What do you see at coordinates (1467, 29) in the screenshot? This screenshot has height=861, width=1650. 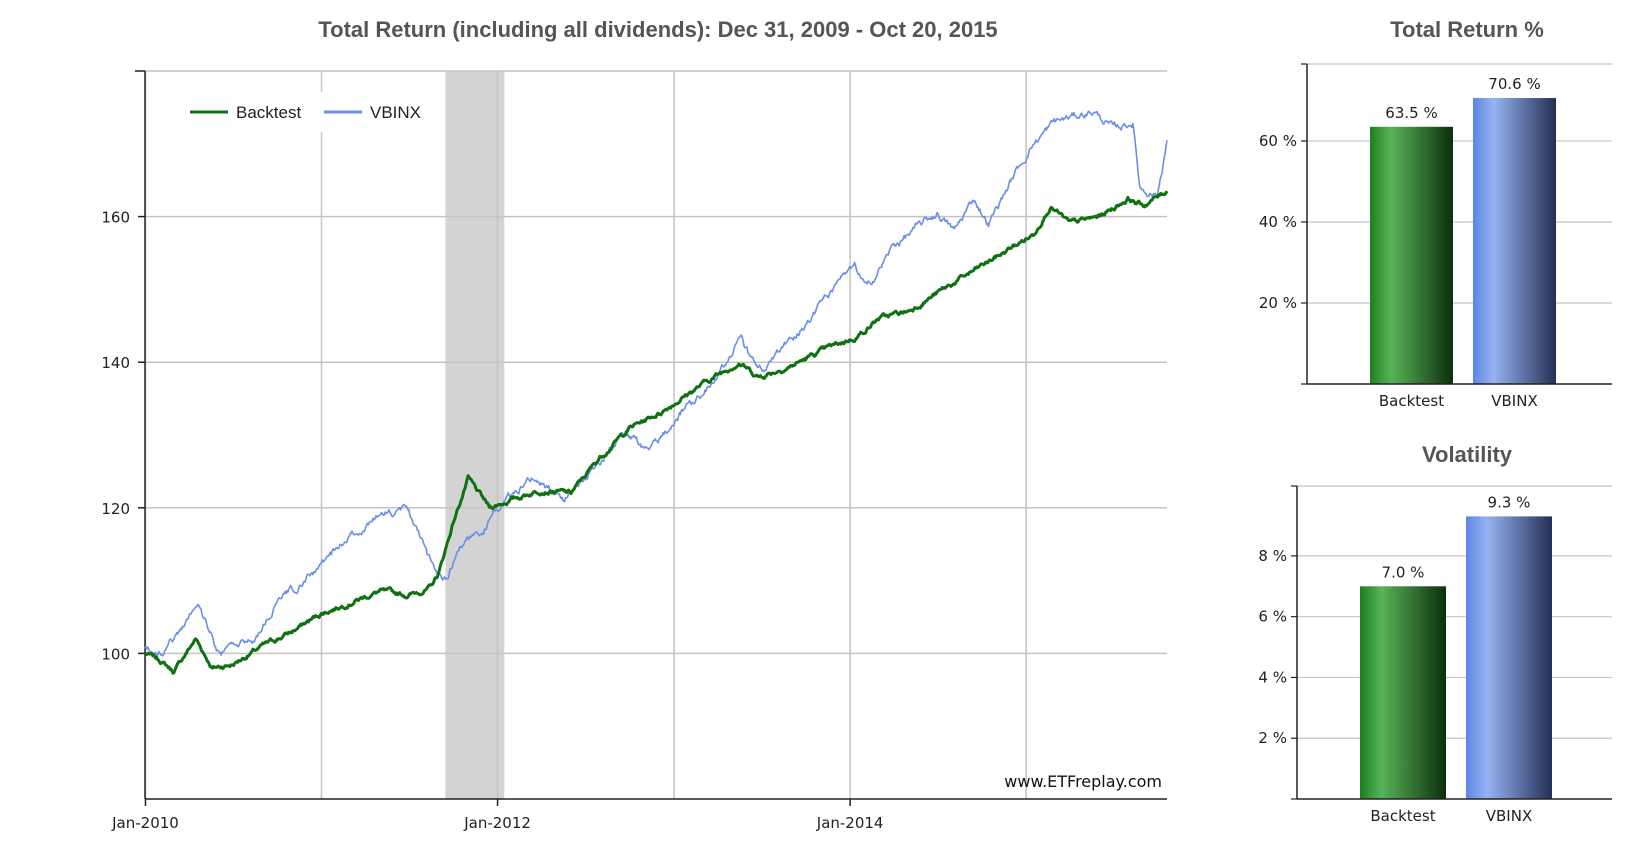 I see `total-return-title: Total Return %` at bounding box center [1467, 29].